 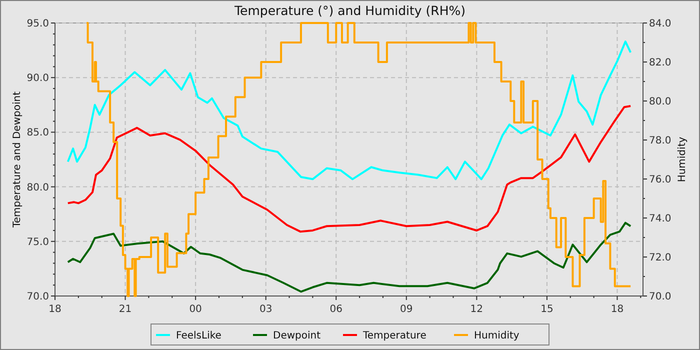 I want to click on y-tick-label: 70.0, so click(x=37, y=297).